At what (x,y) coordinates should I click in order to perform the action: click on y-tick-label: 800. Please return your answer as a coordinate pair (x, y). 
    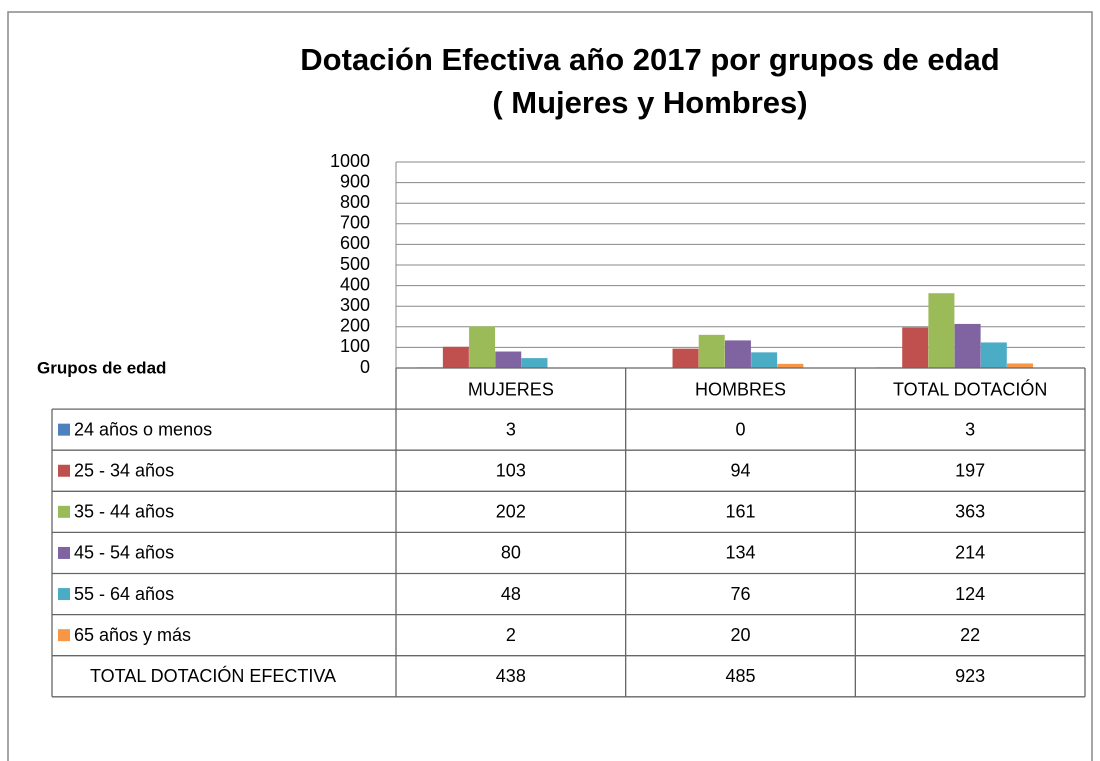
    Looking at the image, I should click on (355, 202).